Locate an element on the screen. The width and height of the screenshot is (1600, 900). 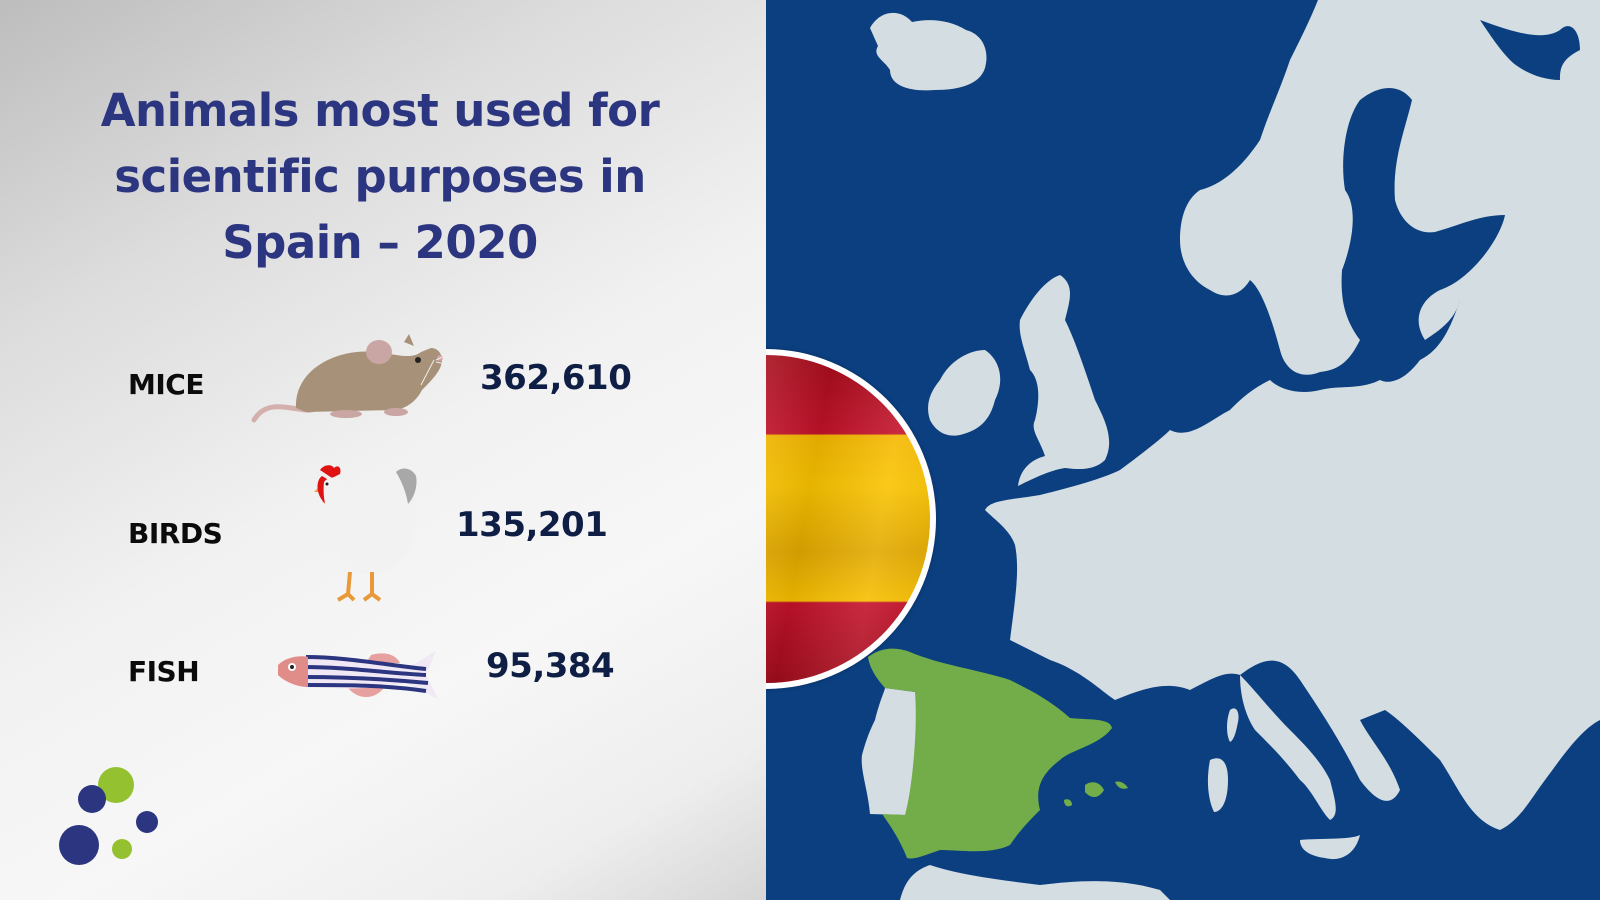
land-ireland is located at coordinates (964, 393).